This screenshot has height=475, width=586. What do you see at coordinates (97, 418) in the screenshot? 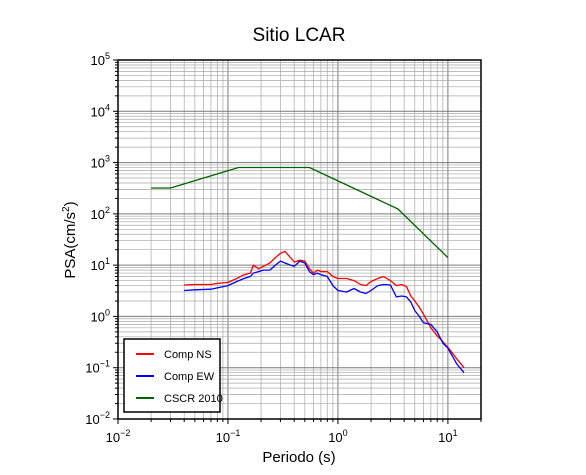
I see `y-tick-label: 10⁻²` at bounding box center [97, 418].